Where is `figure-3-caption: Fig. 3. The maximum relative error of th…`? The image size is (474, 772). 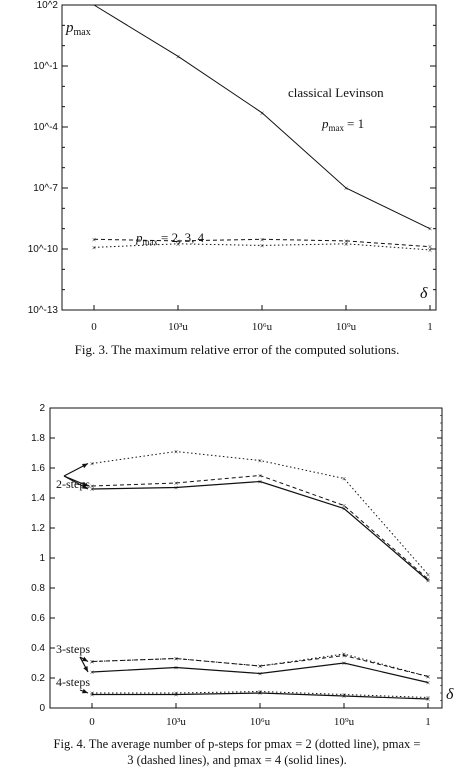 figure-3-caption: Fig. 3. The maximum relative error of th… is located at coordinates (237, 349).